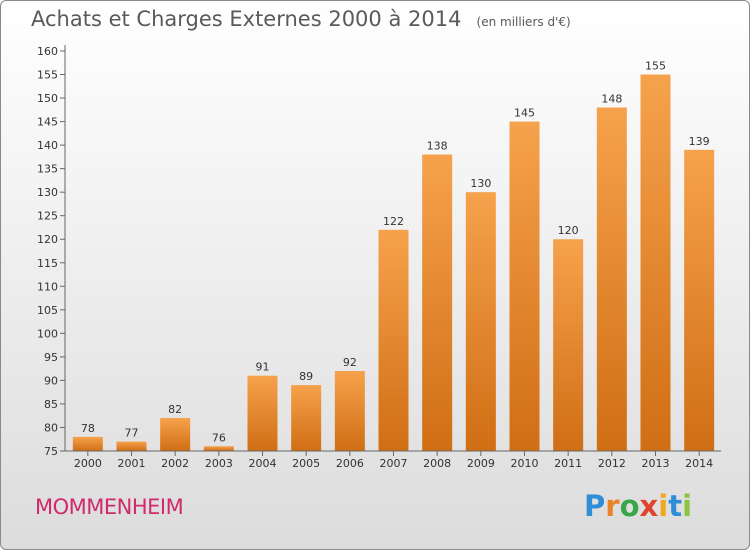  What do you see at coordinates (437, 146) in the screenshot?
I see `bar-value-label: 138` at bounding box center [437, 146].